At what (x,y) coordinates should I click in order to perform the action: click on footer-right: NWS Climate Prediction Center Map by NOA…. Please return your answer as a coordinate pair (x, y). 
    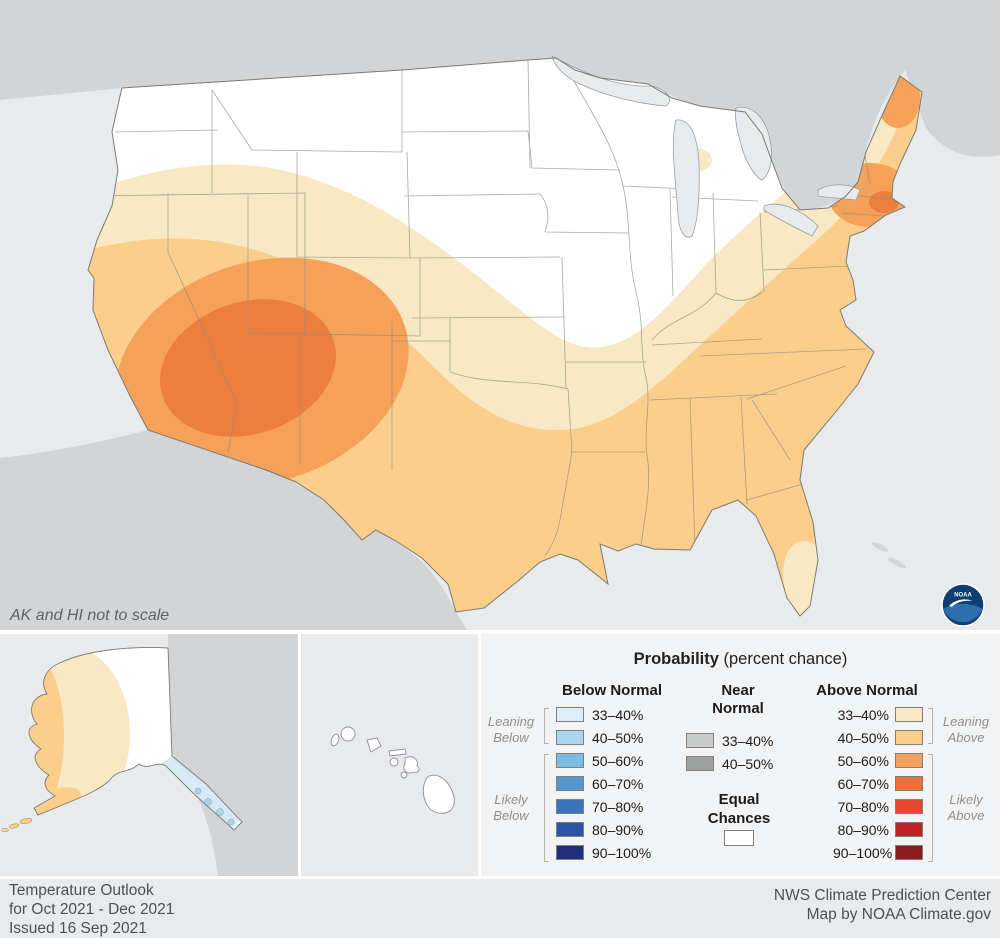
    Looking at the image, I should click on (882, 905).